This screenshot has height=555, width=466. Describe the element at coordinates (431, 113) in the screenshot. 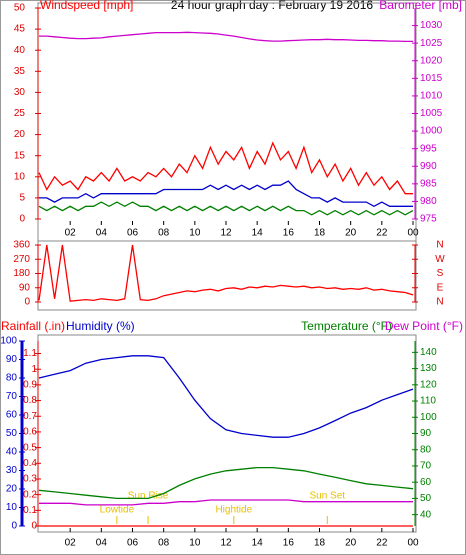

I see `y-tick-label: 1005` at that location.